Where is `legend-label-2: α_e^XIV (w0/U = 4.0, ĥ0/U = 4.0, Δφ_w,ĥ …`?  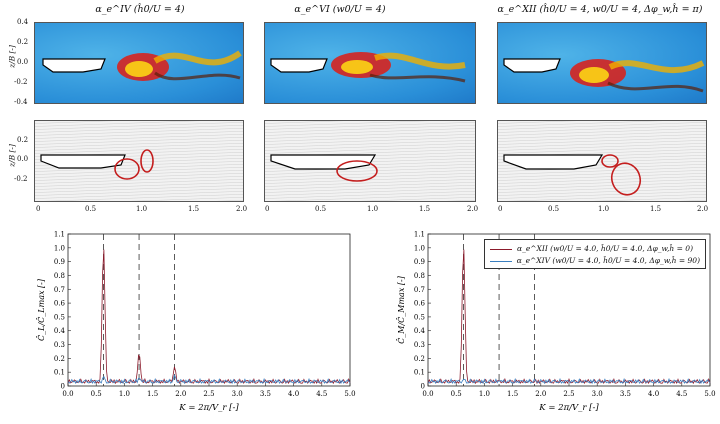
legend-label-2: α_e^XIV (w0/U = 4.0, ĥ0/U = 4.0, Δφ_w,ĥ … is located at coordinates (608, 260).